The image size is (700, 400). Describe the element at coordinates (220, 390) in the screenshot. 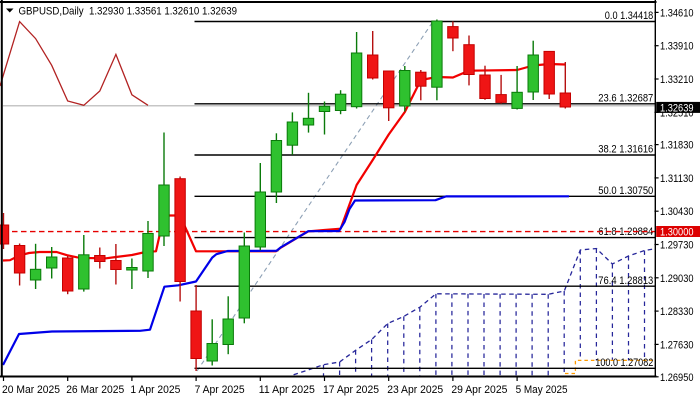

I see `svg-text: 7 Apr 2025` at that location.